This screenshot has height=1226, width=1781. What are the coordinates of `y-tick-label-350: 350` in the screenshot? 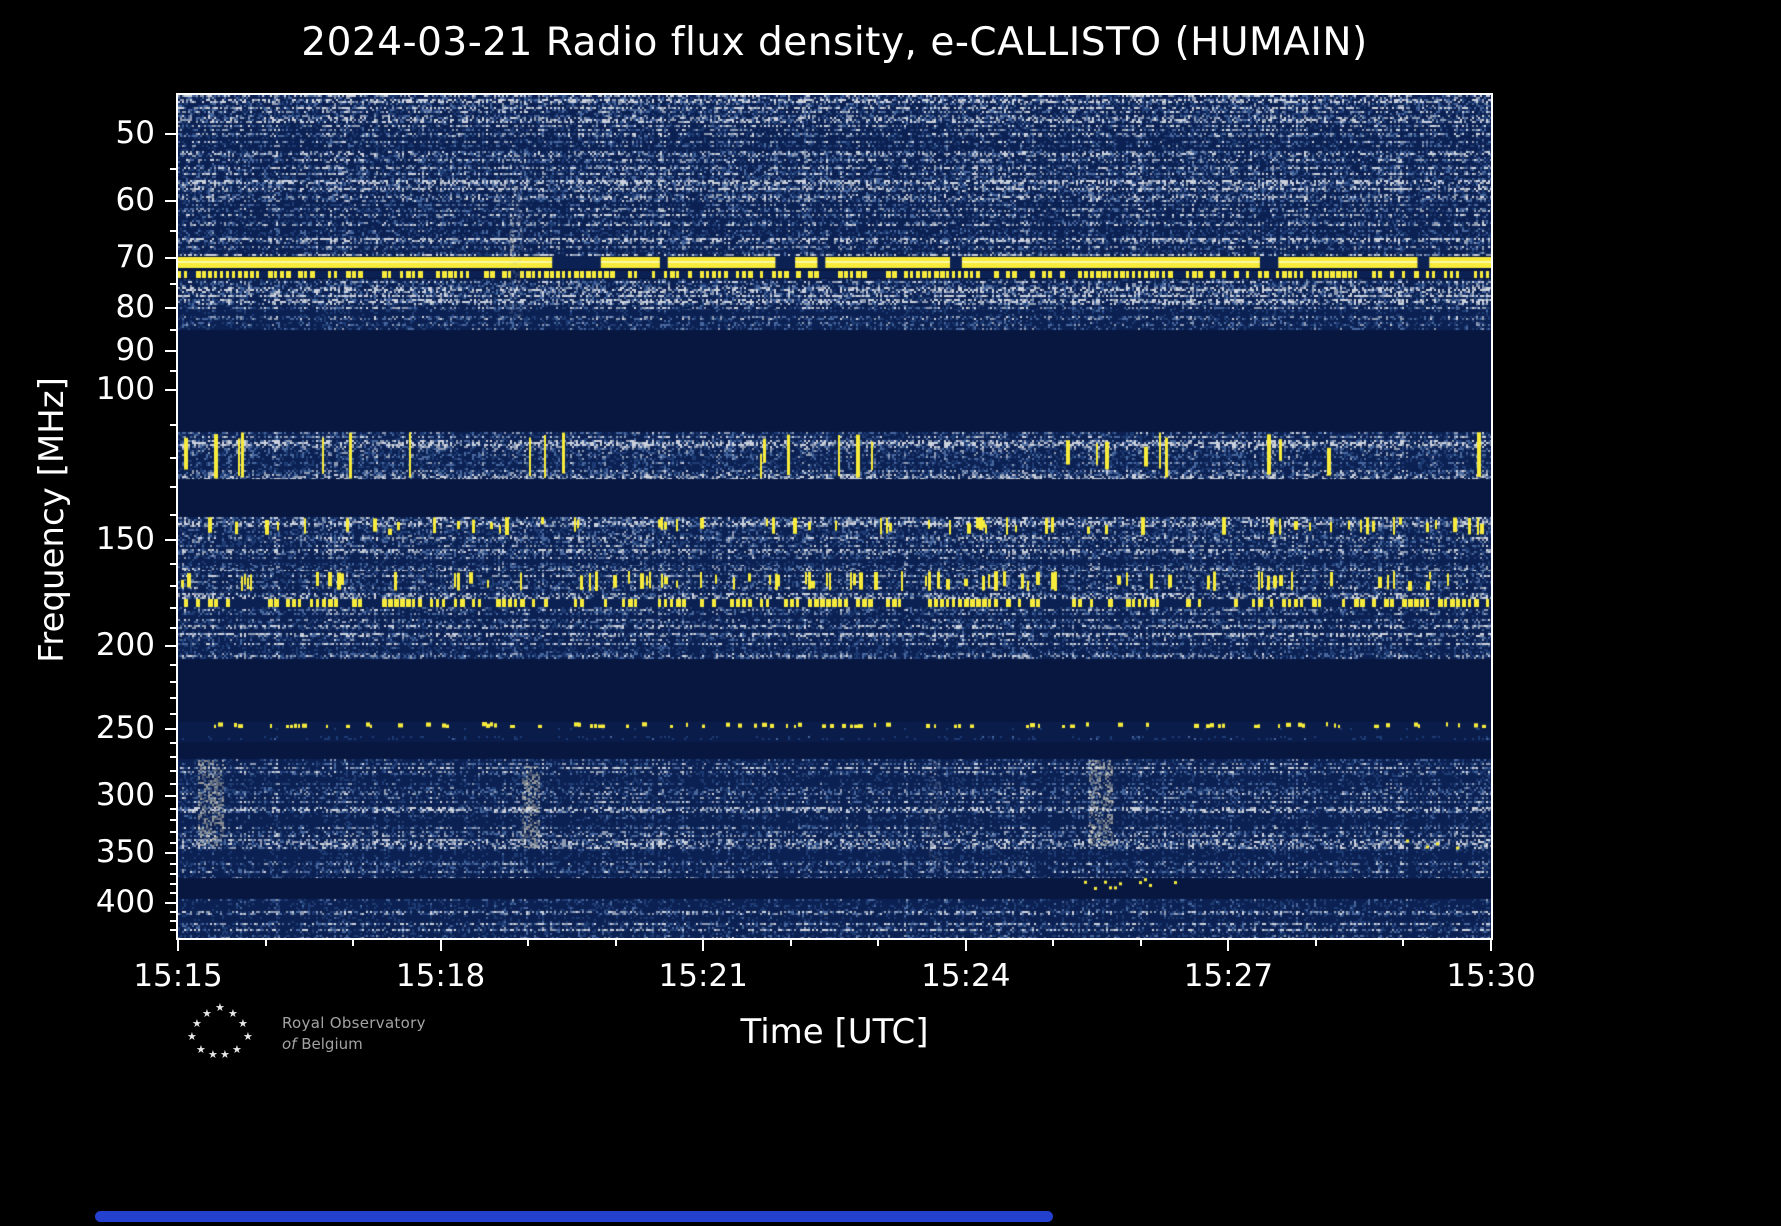 It's located at (125, 852).